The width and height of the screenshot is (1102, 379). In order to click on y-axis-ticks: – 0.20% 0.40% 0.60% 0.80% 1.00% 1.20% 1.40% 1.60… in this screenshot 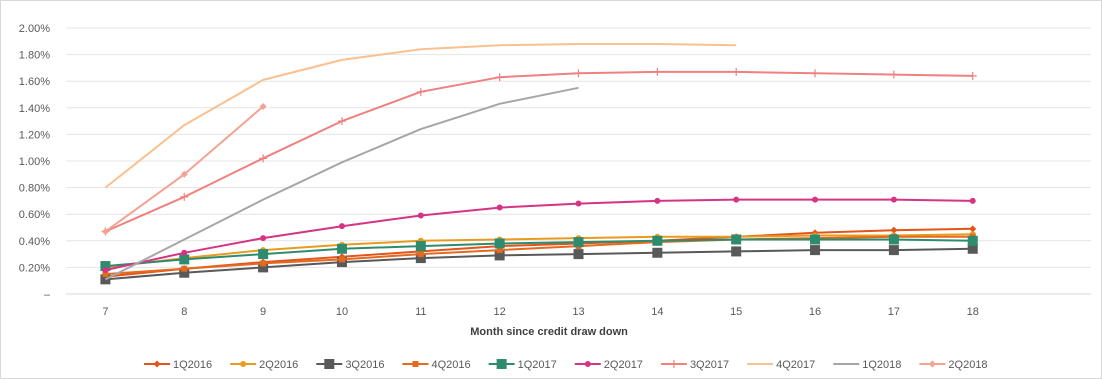, I will do `click(35, 162)`.